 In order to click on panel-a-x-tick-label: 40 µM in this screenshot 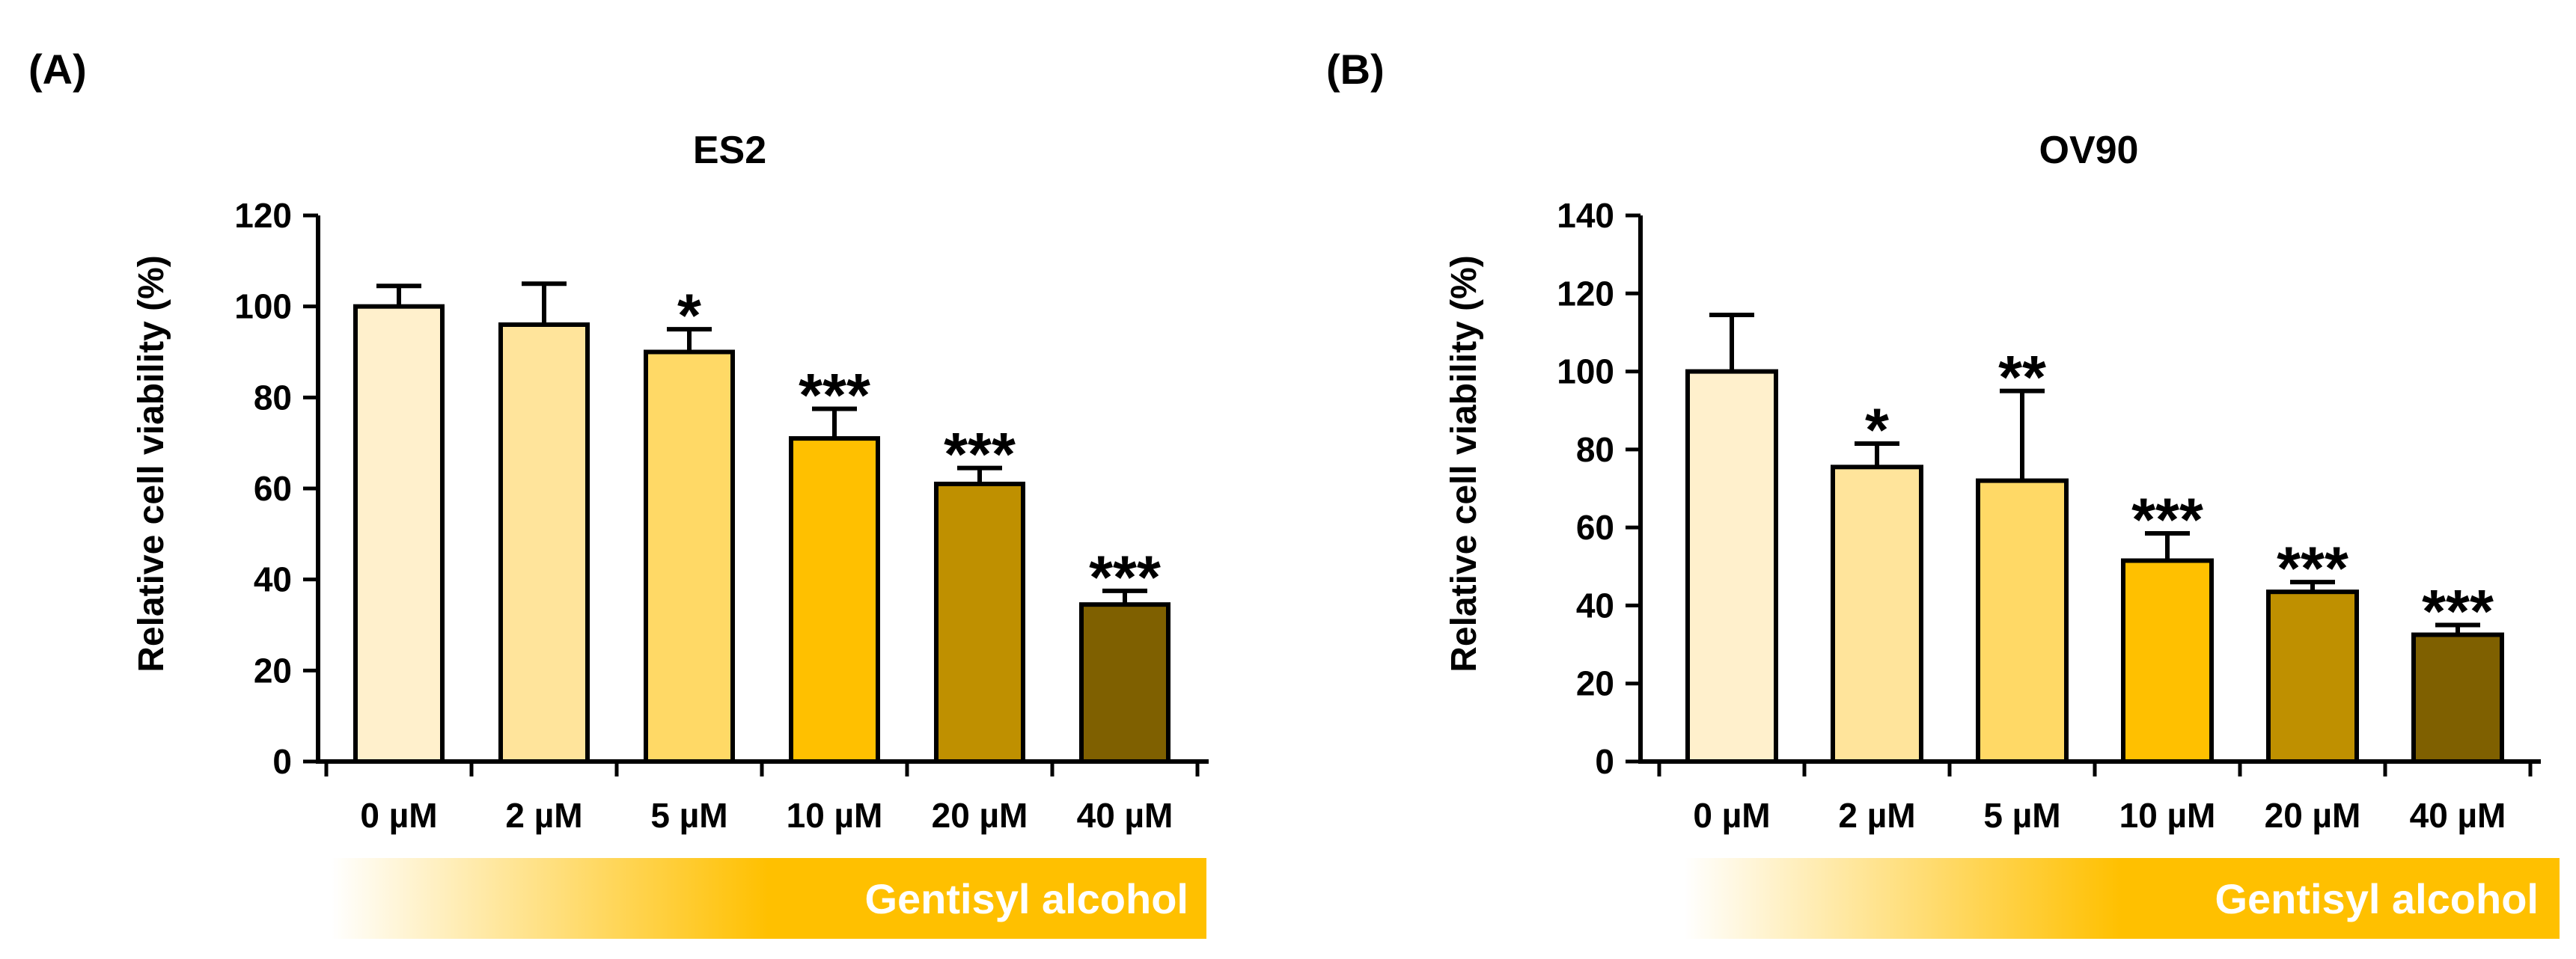, I will do `click(1125, 815)`.